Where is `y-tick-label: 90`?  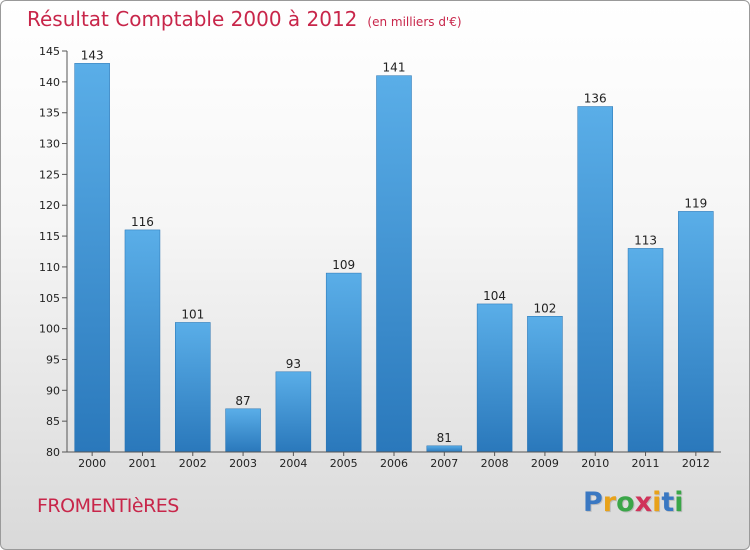
y-tick-label: 90 is located at coordinates (53, 390).